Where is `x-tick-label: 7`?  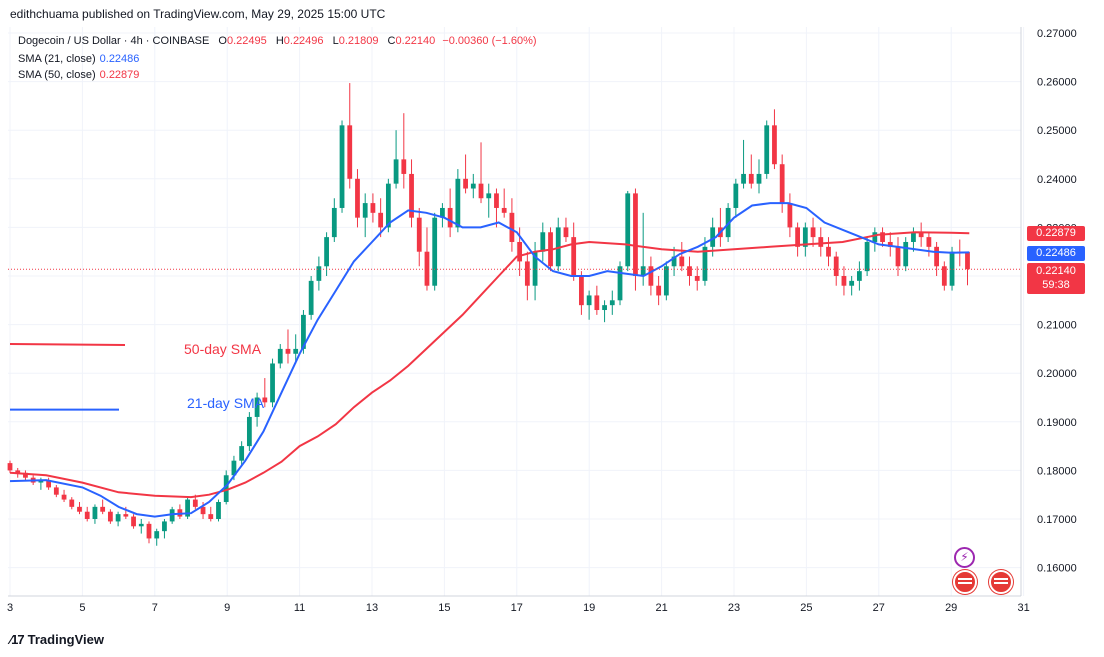
x-tick-label: 7 is located at coordinates (155, 608).